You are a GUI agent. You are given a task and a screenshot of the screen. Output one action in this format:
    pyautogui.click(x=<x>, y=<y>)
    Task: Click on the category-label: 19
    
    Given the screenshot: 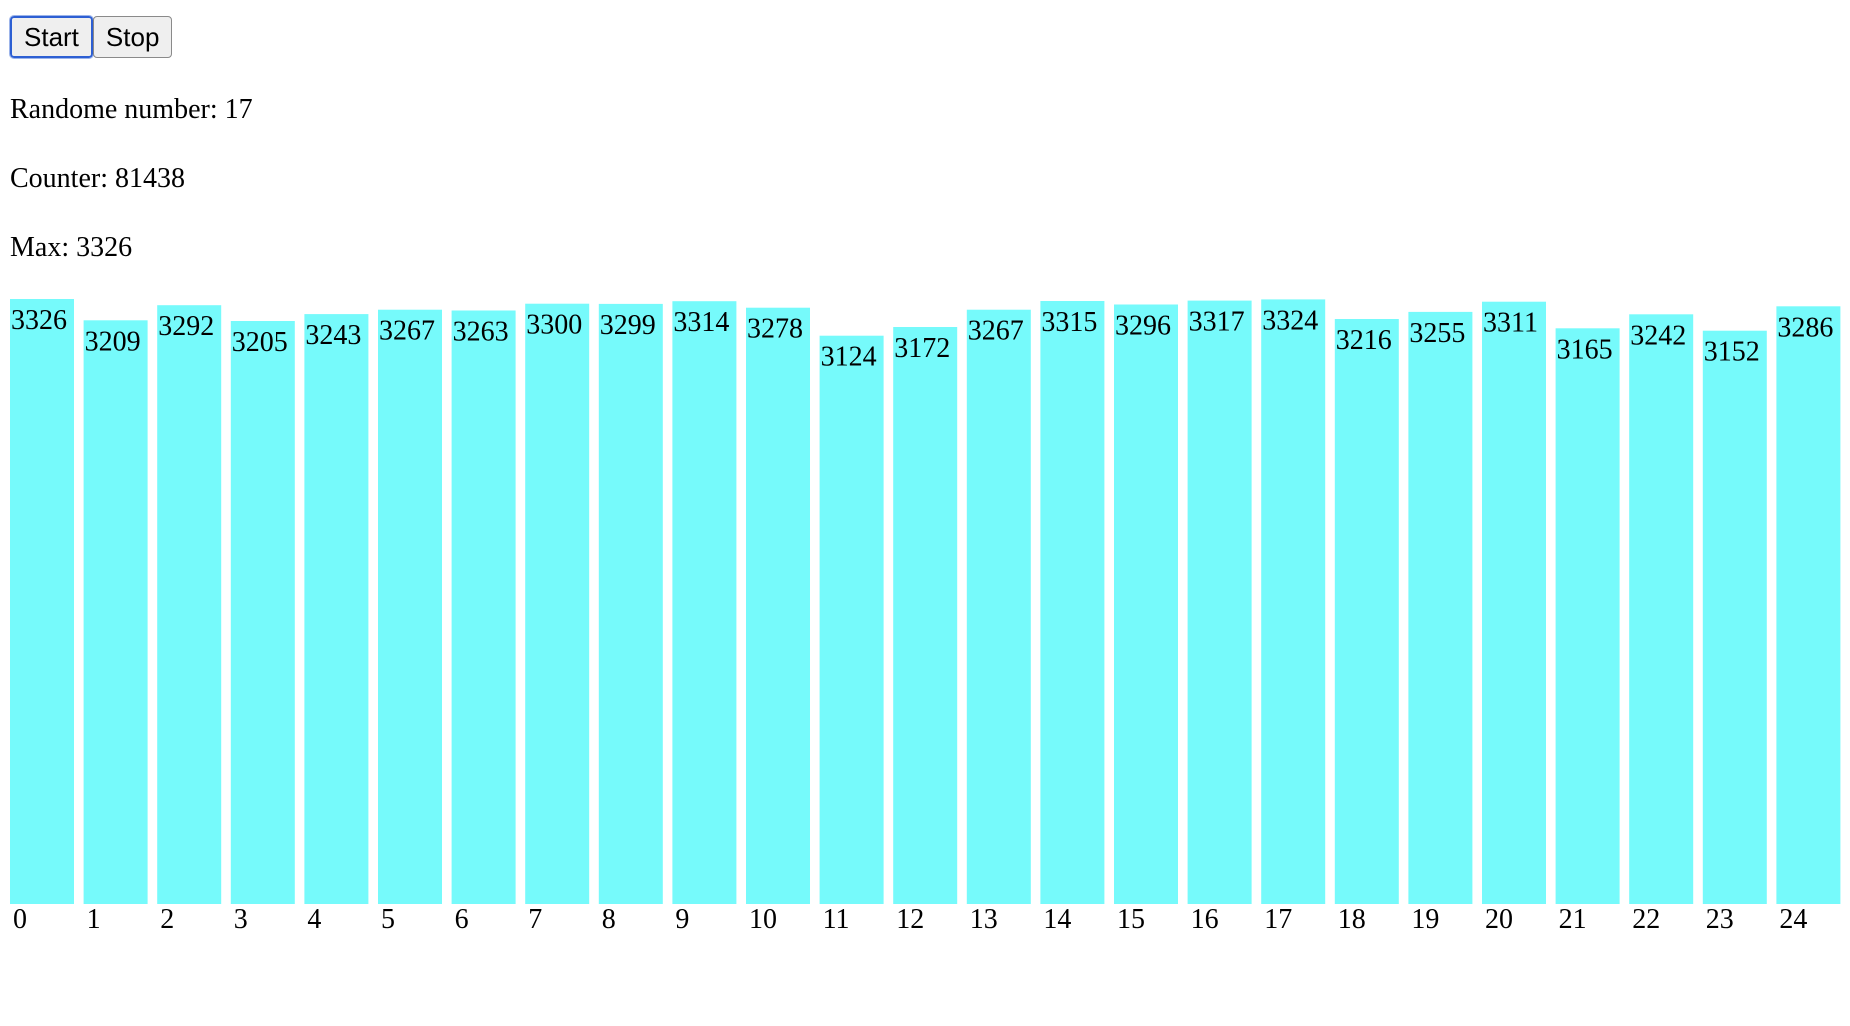 What is the action you would take?
    pyautogui.click(x=1425, y=919)
    